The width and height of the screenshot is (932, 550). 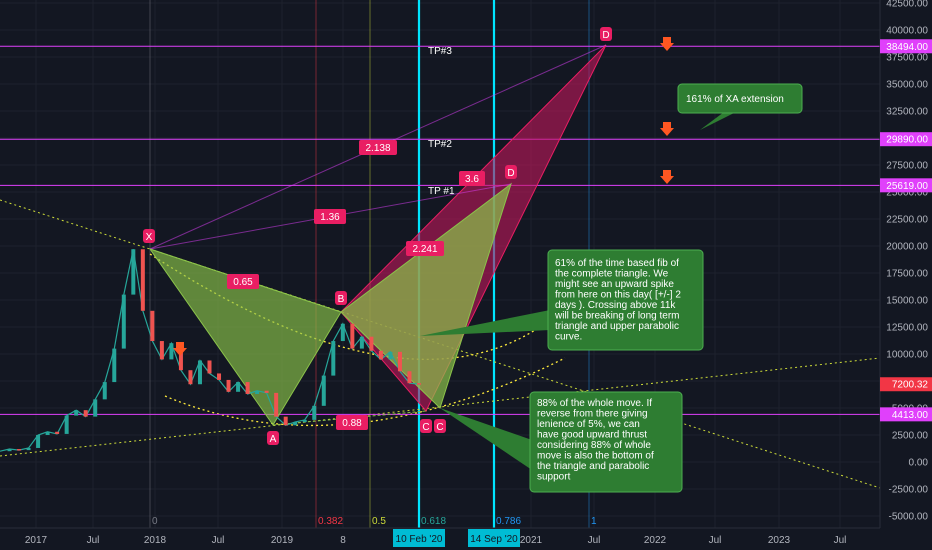 What do you see at coordinates (594, 403) in the screenshot?
I see `callout-text-line: 88% of the whole move. If` at bounding box center [594, 403].